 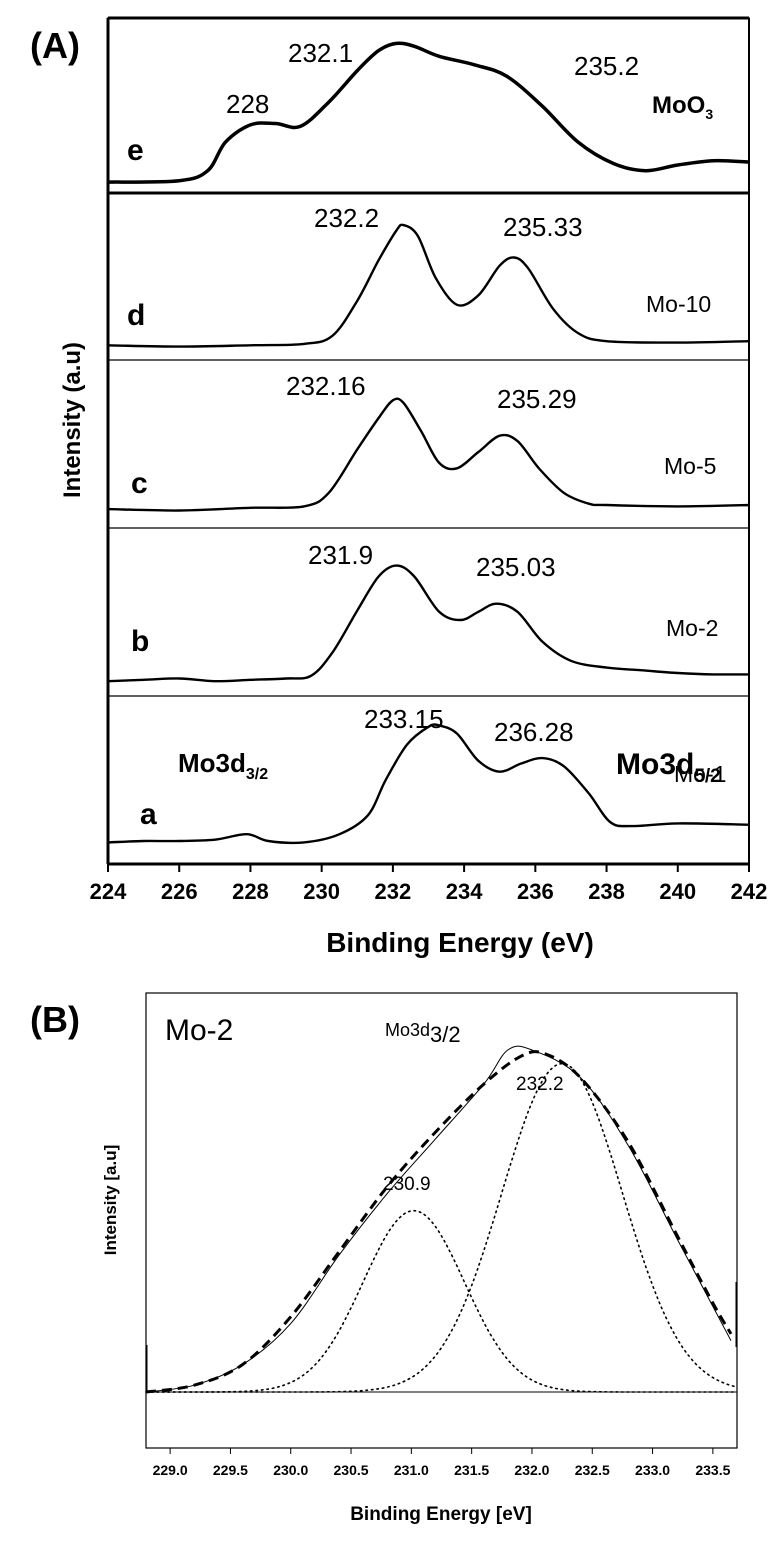 What do you see at coordinates (606, 891) in the screenshot?
I see `x-tick-label: 238` at bounding box center [606, 891].